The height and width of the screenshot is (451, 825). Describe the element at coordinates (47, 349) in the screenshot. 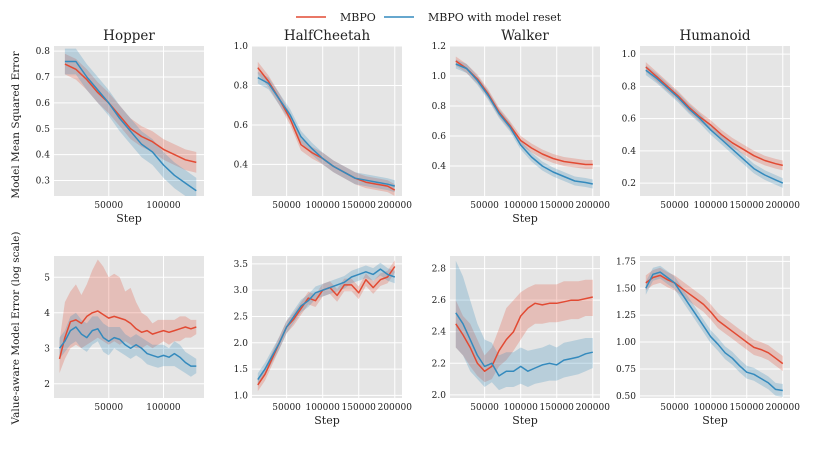

I see `y-tick-label: 3` at that location.